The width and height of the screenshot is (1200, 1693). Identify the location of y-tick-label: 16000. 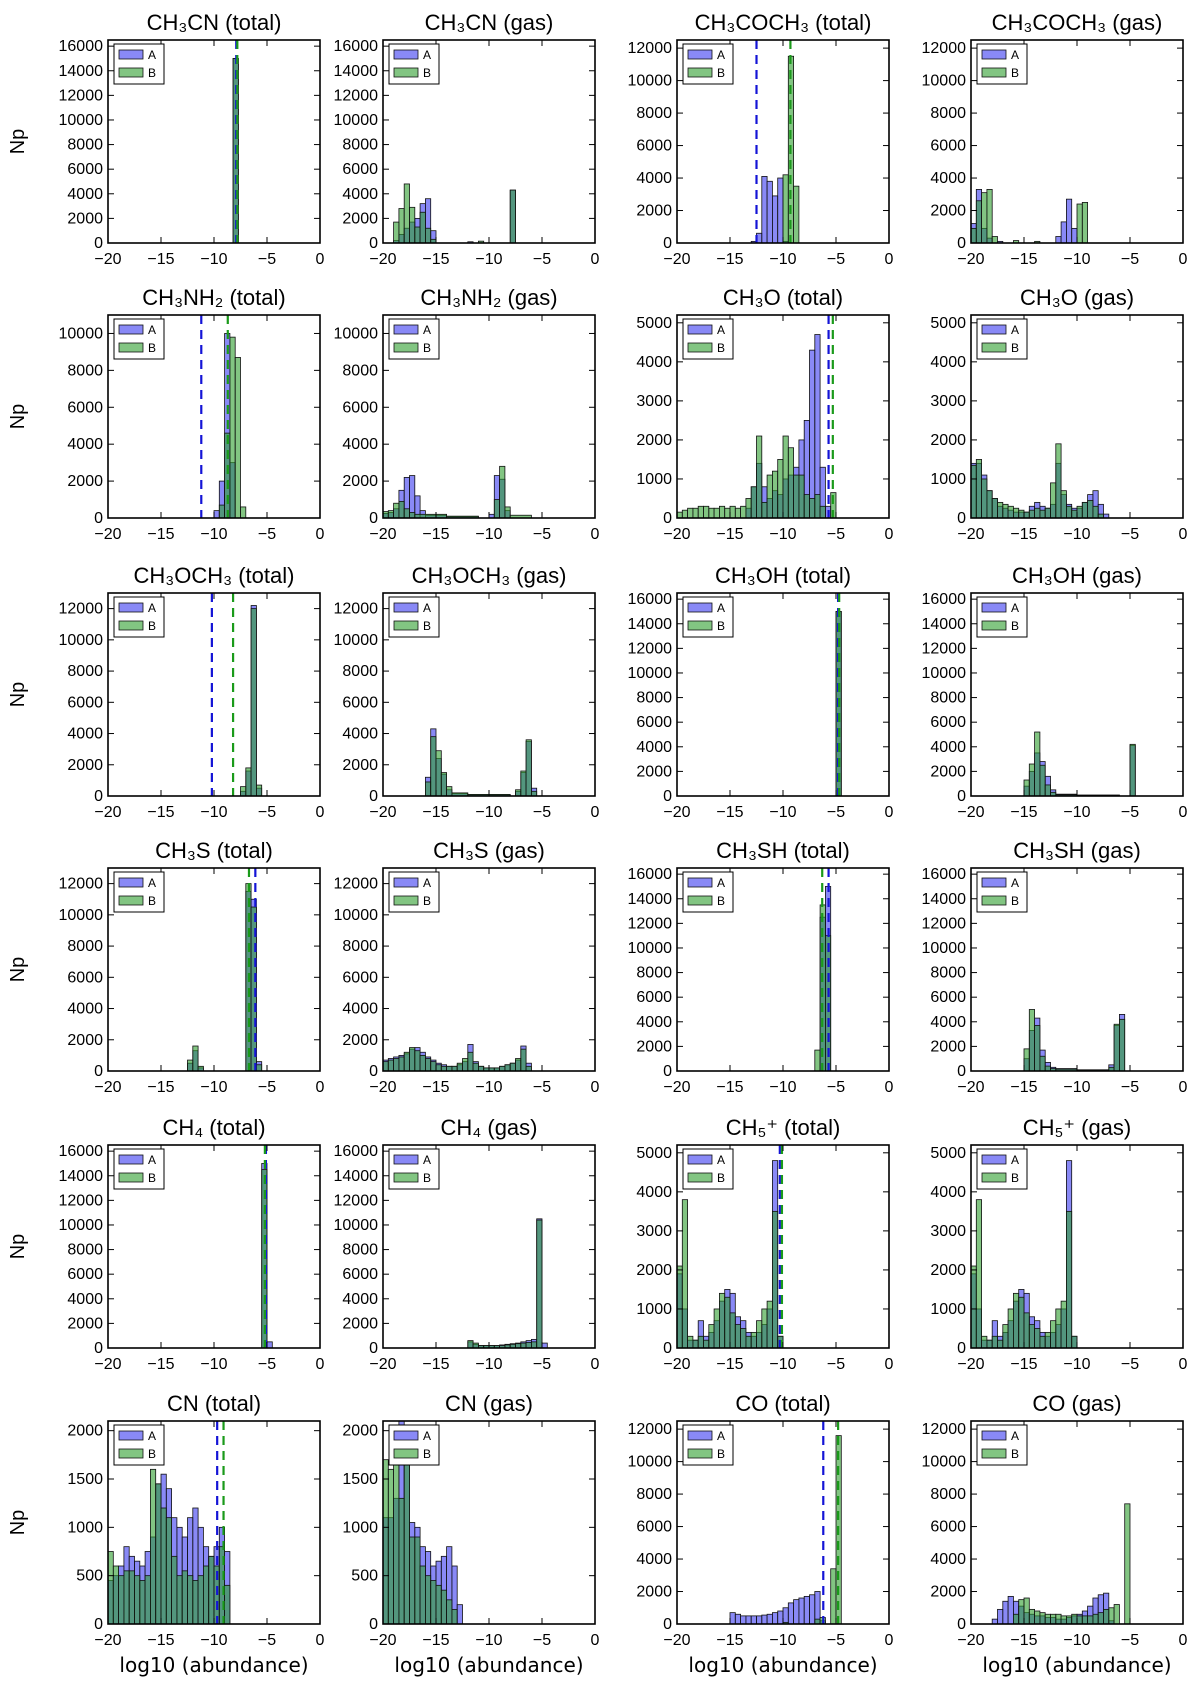
(944, 599).